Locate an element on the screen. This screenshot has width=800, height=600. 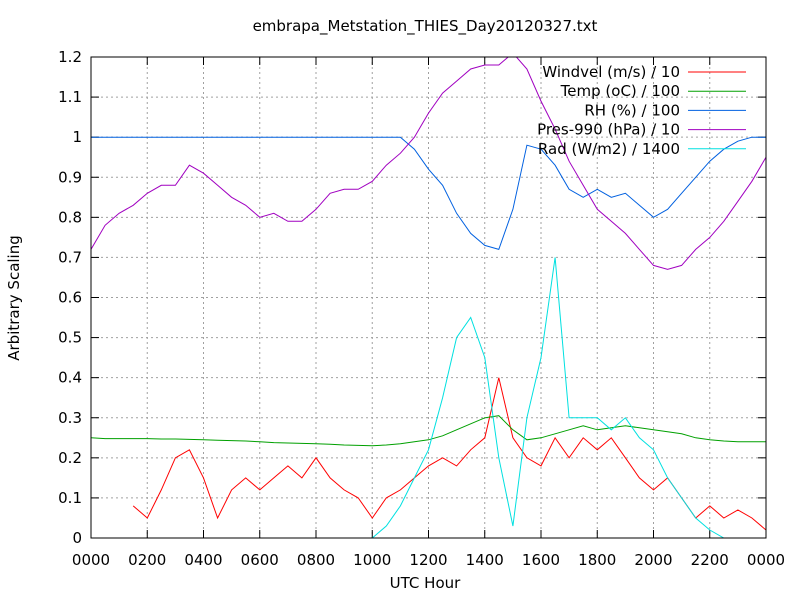
y-tick-label: 1.2 is located at coordinates (70, 57).